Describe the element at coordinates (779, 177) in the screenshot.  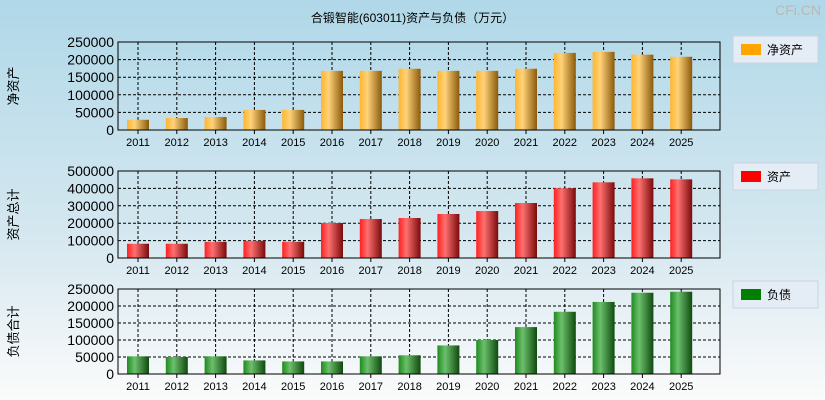
I see `legend-label: 资产` at that location.